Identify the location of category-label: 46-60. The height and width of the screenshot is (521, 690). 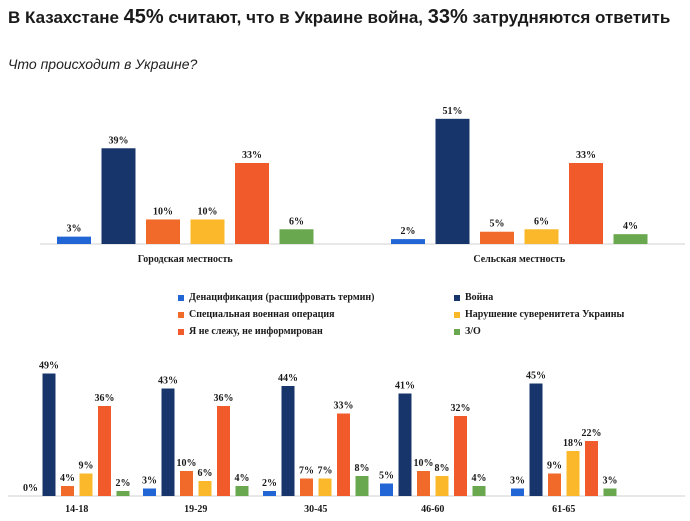
(432, 509).